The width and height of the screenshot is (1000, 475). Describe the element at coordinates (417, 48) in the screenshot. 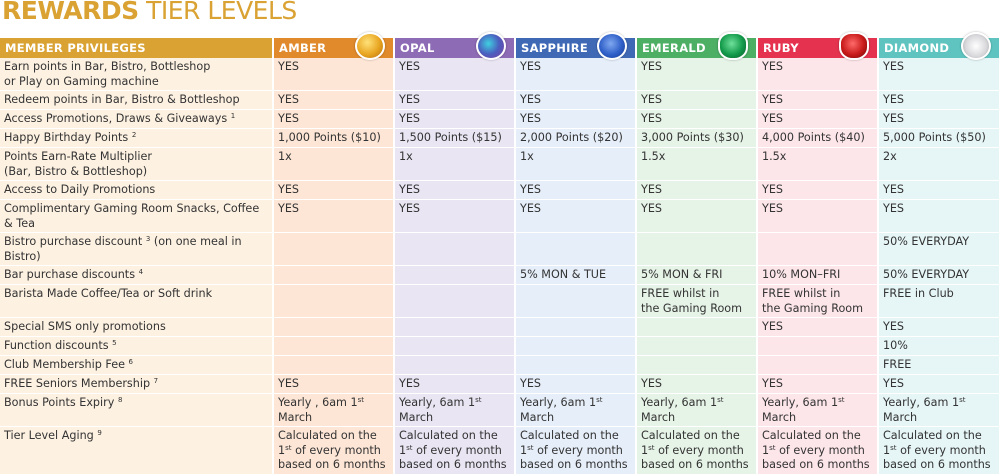

I see `tier-name: OPAL` at that location.